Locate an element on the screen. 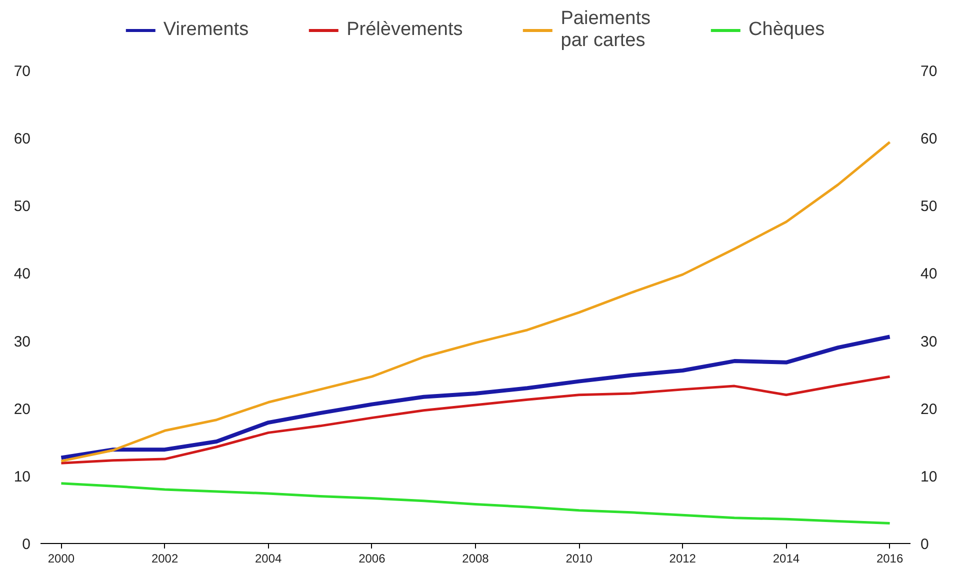  x-tick-label: 2006 is located at coordinates (372, 559).